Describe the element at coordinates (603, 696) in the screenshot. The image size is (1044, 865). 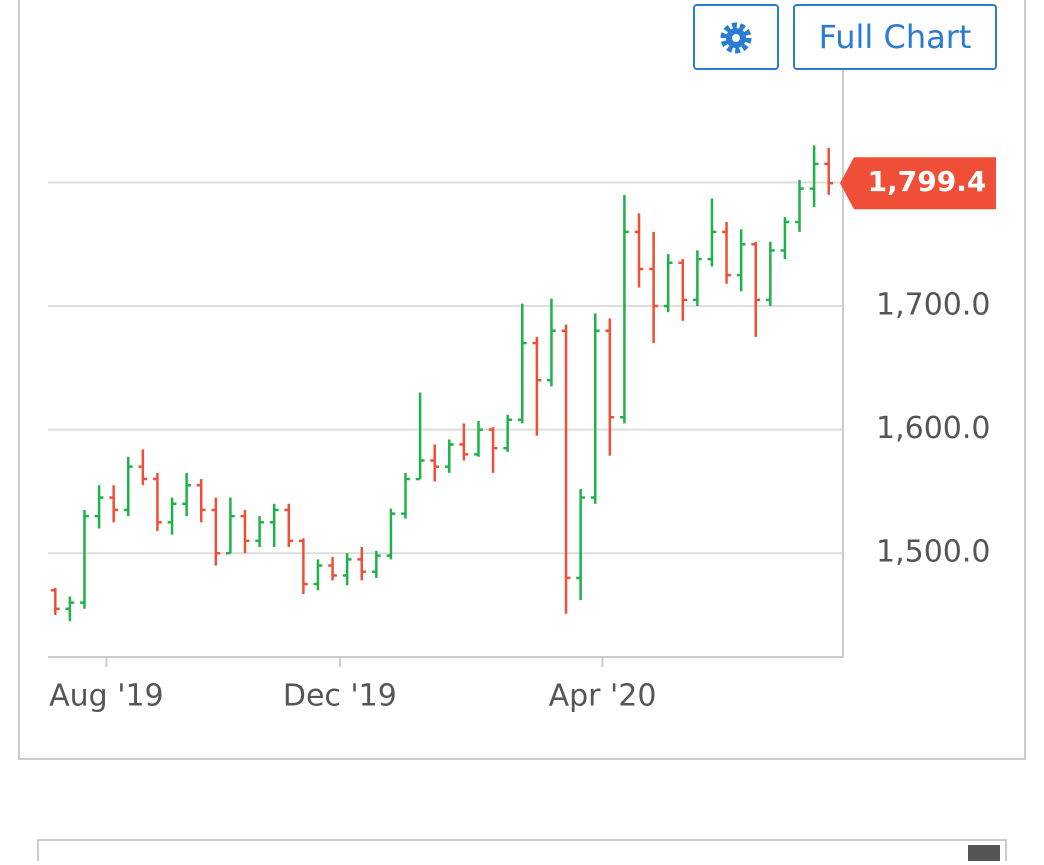
I see `x-tick-label: Apr '20` at that location.